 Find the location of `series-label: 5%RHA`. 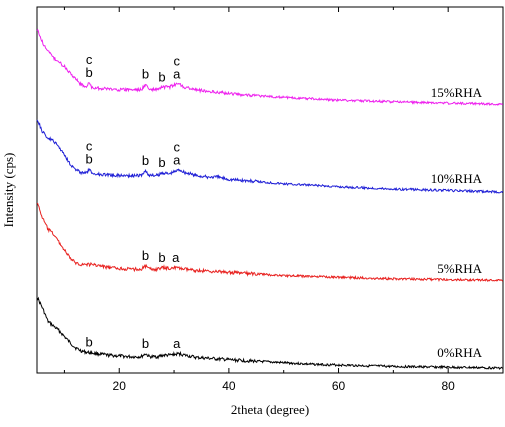

series-label: 5%RHA is located at coordinates (459, 268).